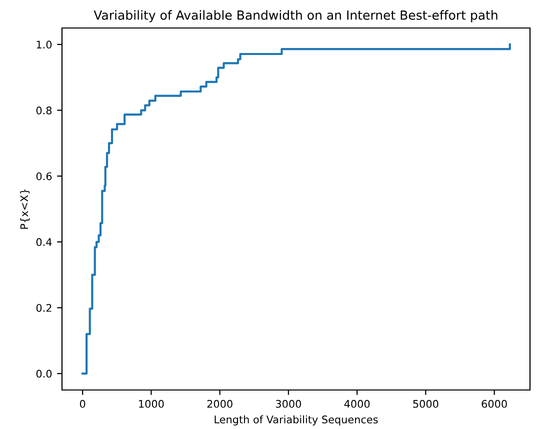  What do you see at coordinates (357, 404) in the screenshot?
I see `x-tick-label: 4000` at bounding box center [357, 404].